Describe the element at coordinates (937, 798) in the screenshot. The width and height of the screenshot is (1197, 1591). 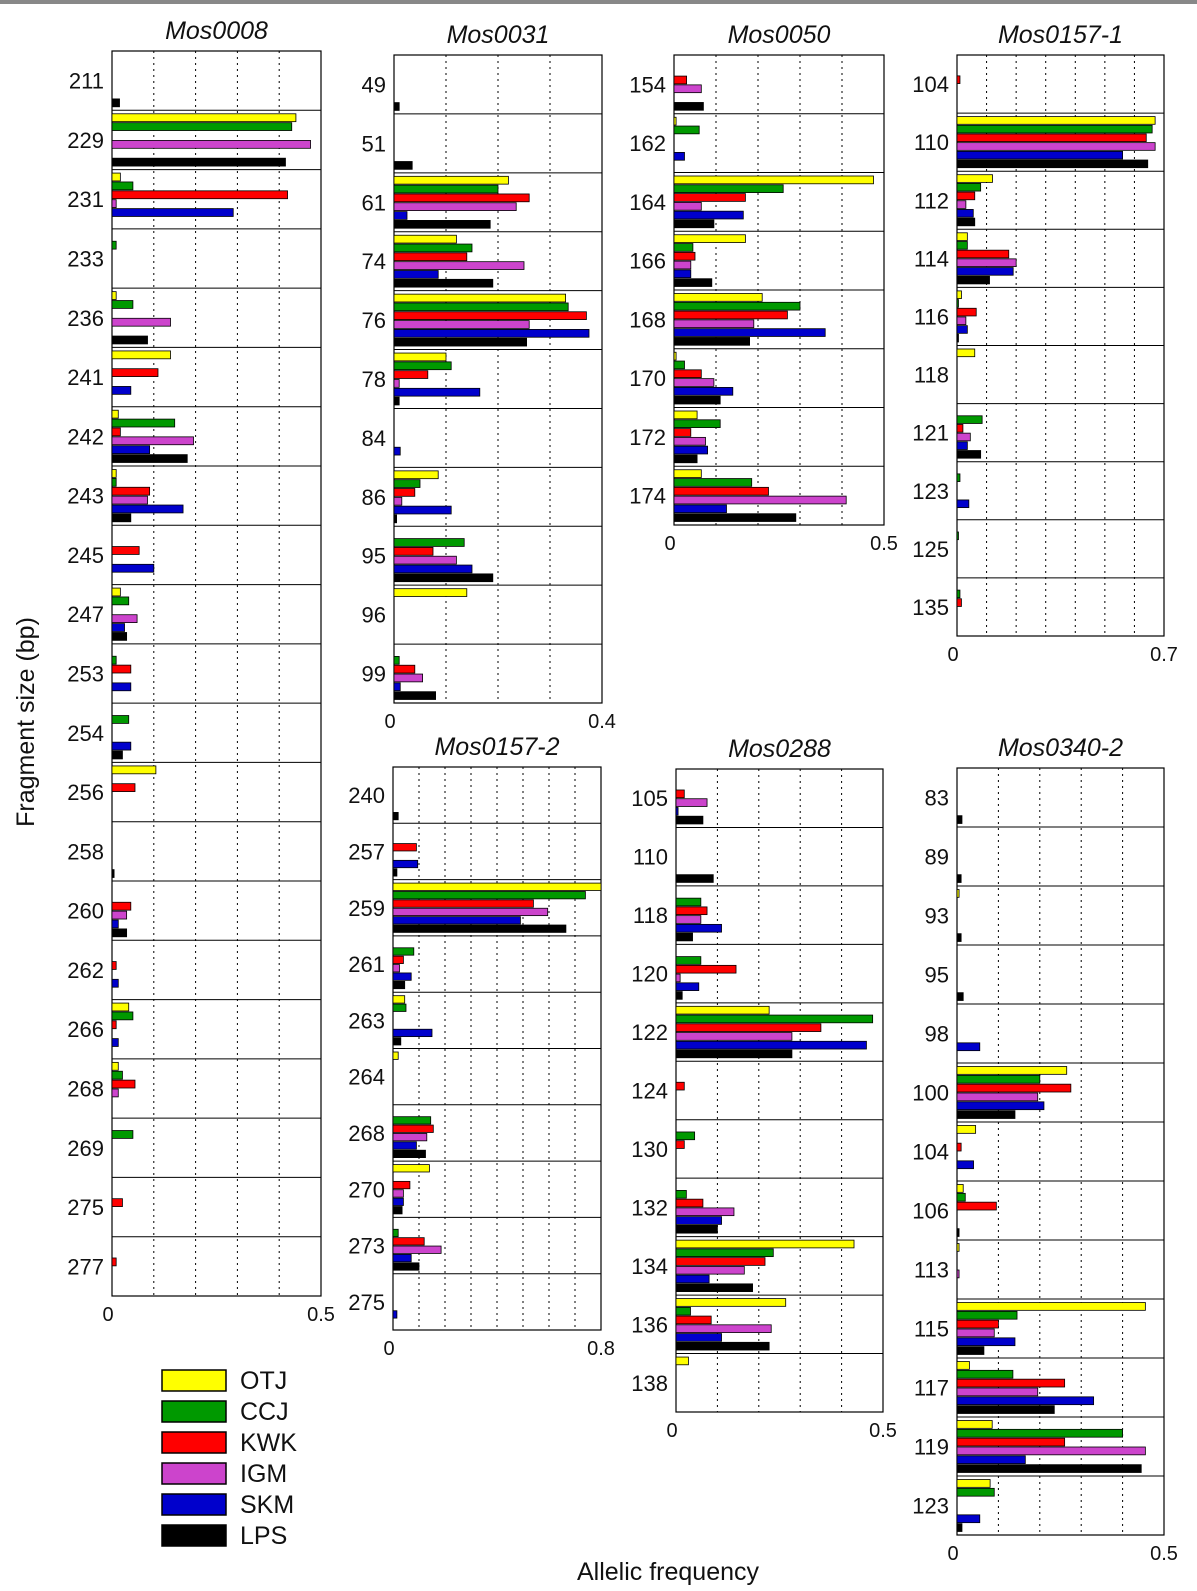
I see `category-label: 83` at that location.